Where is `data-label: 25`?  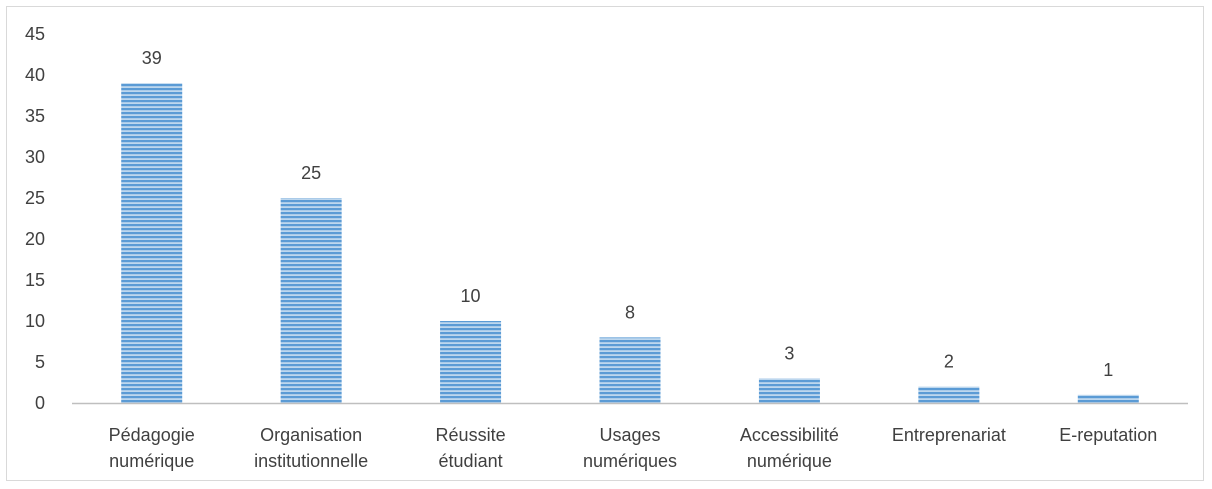 data-label: 25 is located at coordinates (311, 173).